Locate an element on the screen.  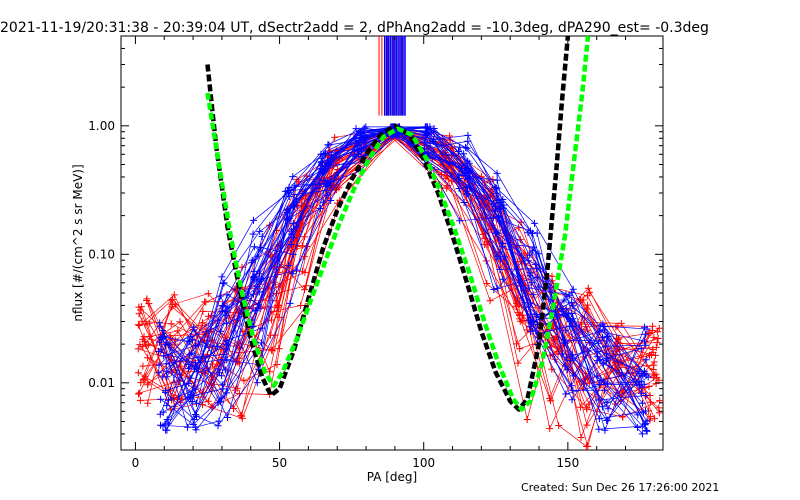
creation-timestamp: Created: Sun Dec 26 17:26:00 2021 is located at coordinates (620, 487).